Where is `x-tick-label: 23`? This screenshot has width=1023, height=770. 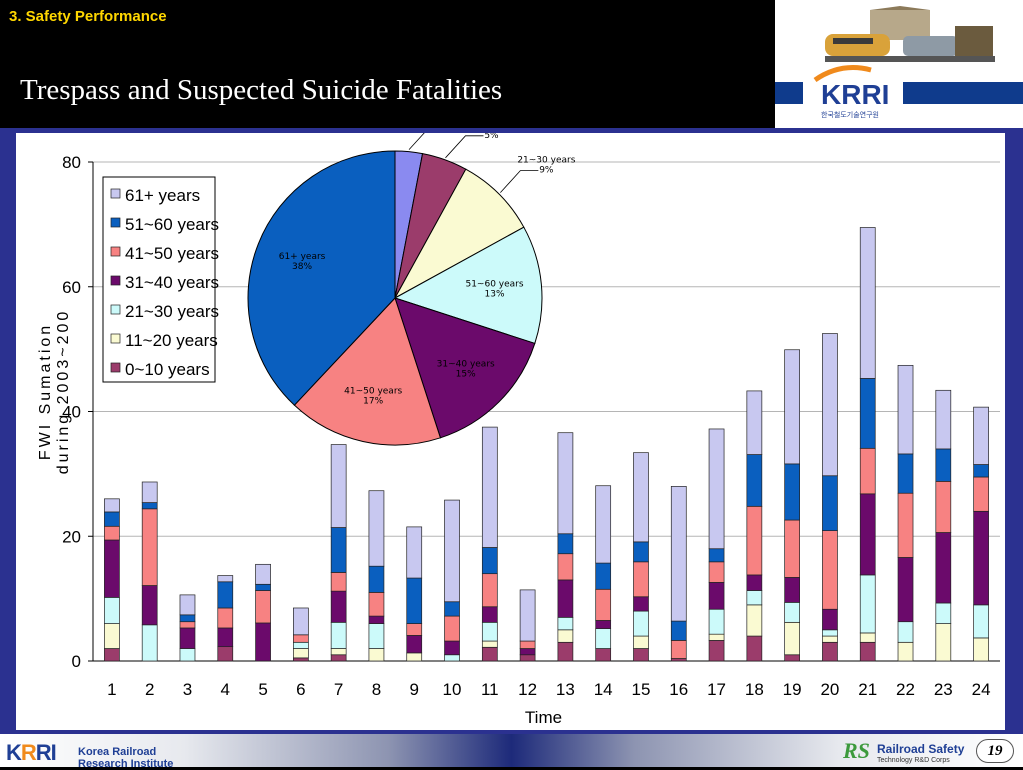
x-tick-label: 23 is located at coordinates (943, 689).